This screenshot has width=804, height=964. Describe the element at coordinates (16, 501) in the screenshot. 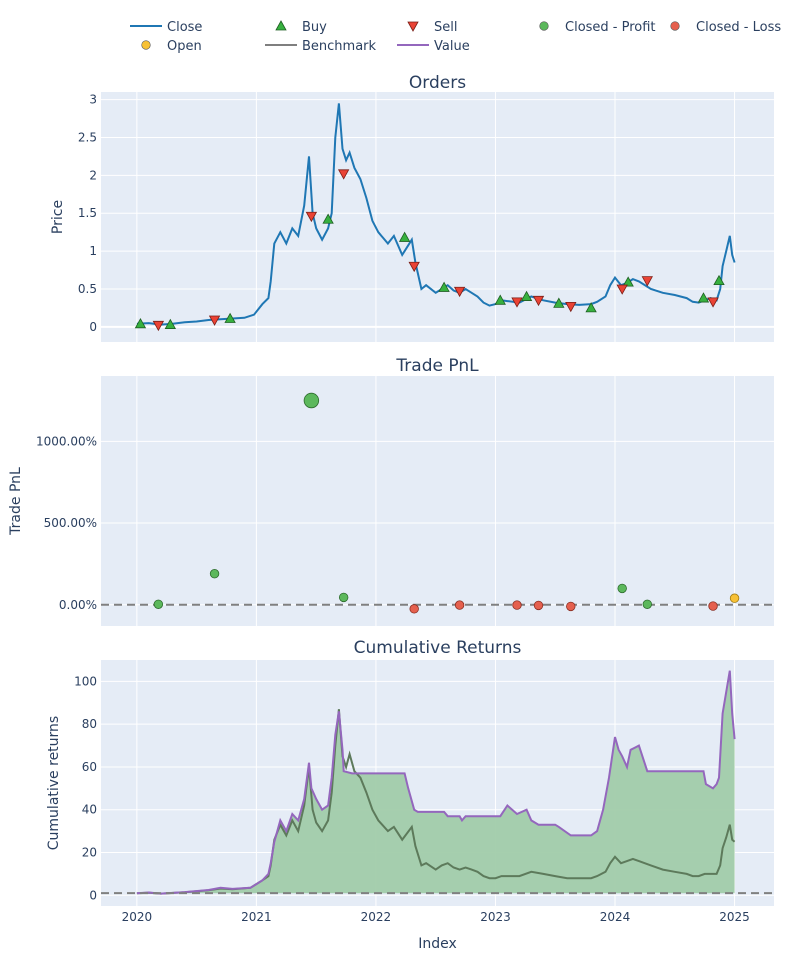

I see `trade-pnl-y-axis-label: Trade PnL` at that location.